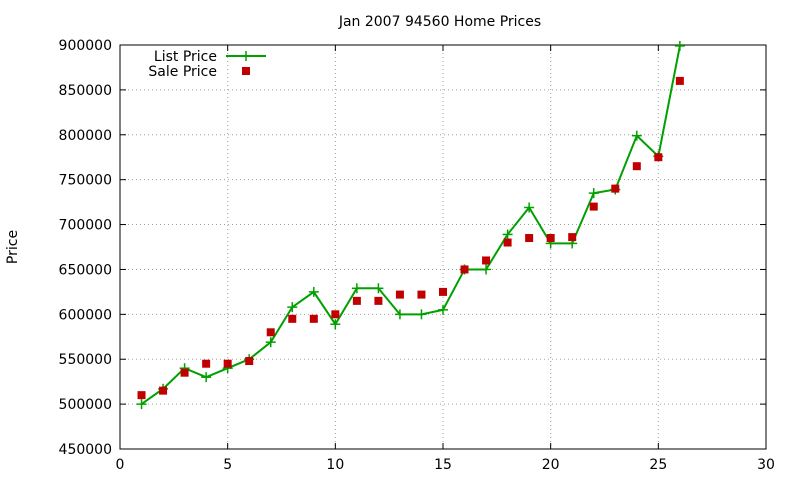 The width and height of the screenshot is (800, 480). I want to click on y-tick-label: 800000, so click(85, 136).